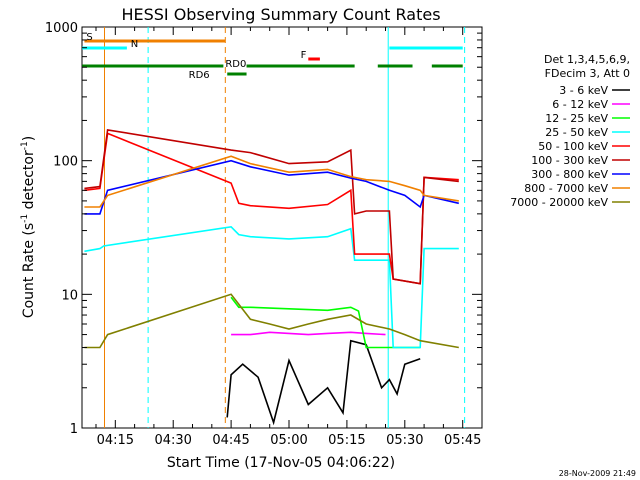  What do you see at coordinates (462, 440) in the screenshot?
I see `x-tick-label-6: 05:45` at bounding box center [462, 440].